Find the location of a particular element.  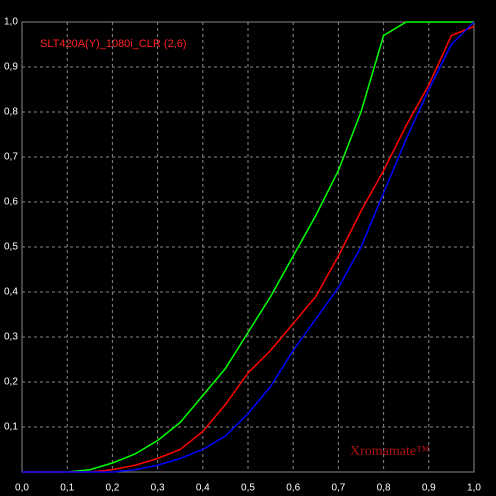

y-tick-label: 0,3 is located at coordinates (11, 337).